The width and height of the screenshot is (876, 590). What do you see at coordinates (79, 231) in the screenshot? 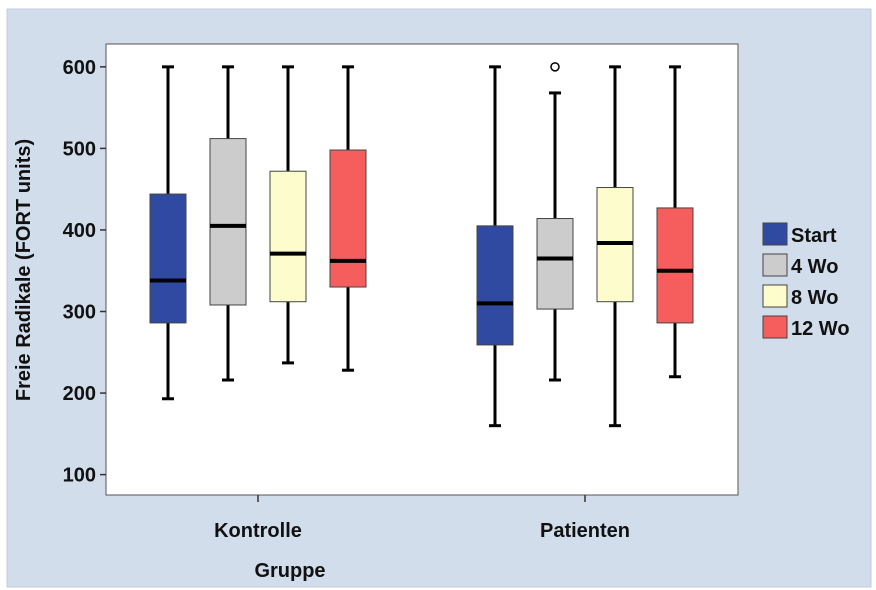
I see `y-tick-label-400: 400` at bounding box center [79, 231].